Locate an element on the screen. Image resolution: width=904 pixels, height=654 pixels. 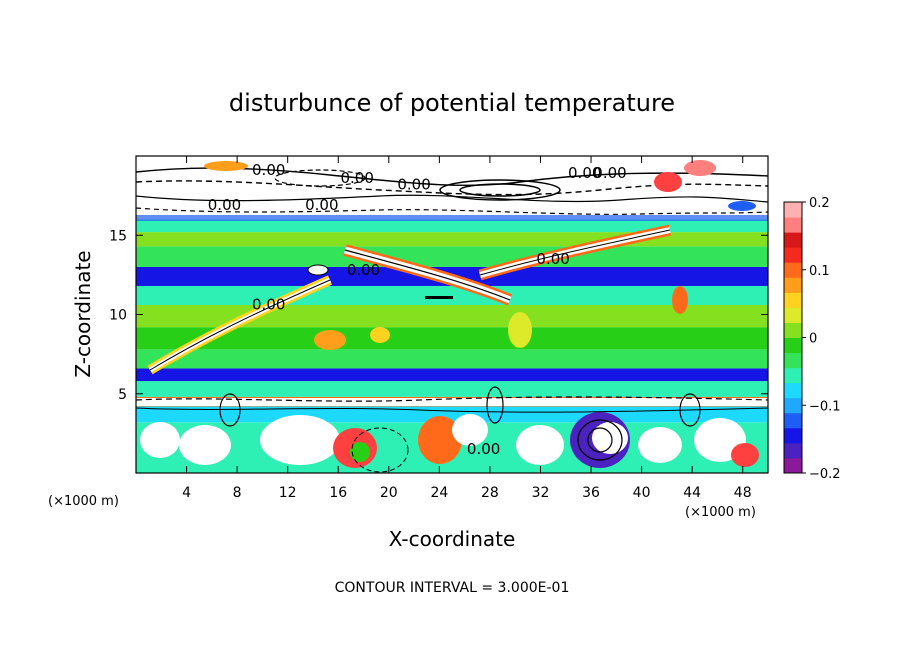
colorbar-tick-label: −0.1 is located at coordinates (825, 406).